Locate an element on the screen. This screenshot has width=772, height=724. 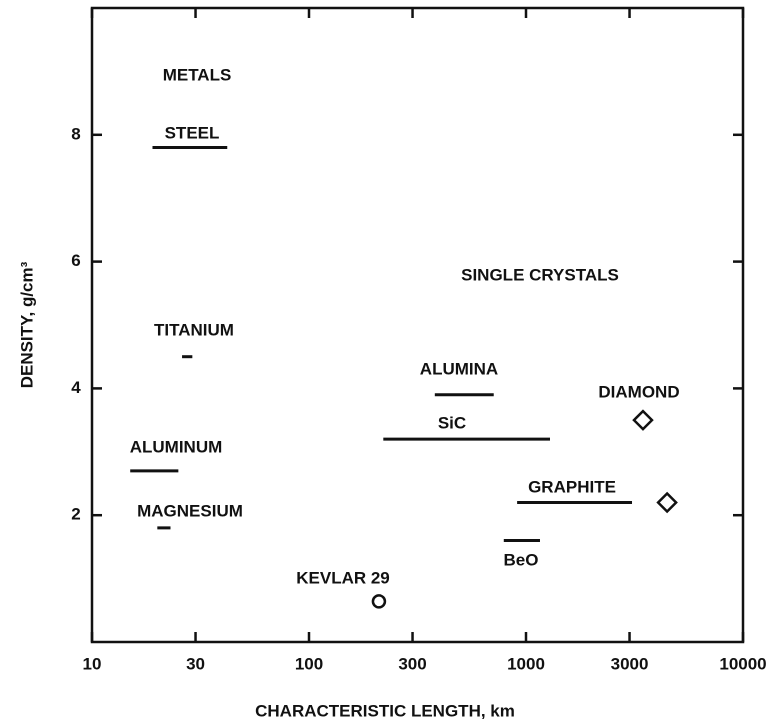
range-label: ALUMINA is located at coordinates (459, 368).